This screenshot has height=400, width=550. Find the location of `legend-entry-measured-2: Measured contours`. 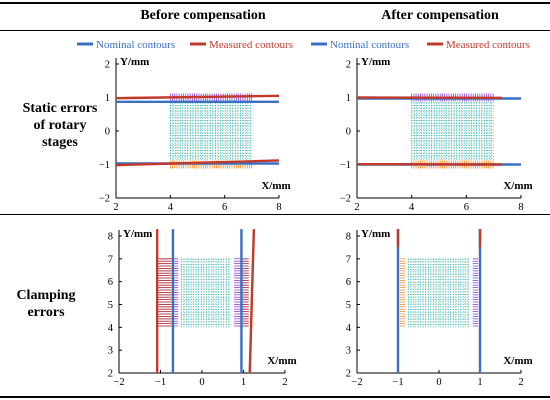

legend-entry-measured-2: Measured contours is located at coordinates (478, 45).